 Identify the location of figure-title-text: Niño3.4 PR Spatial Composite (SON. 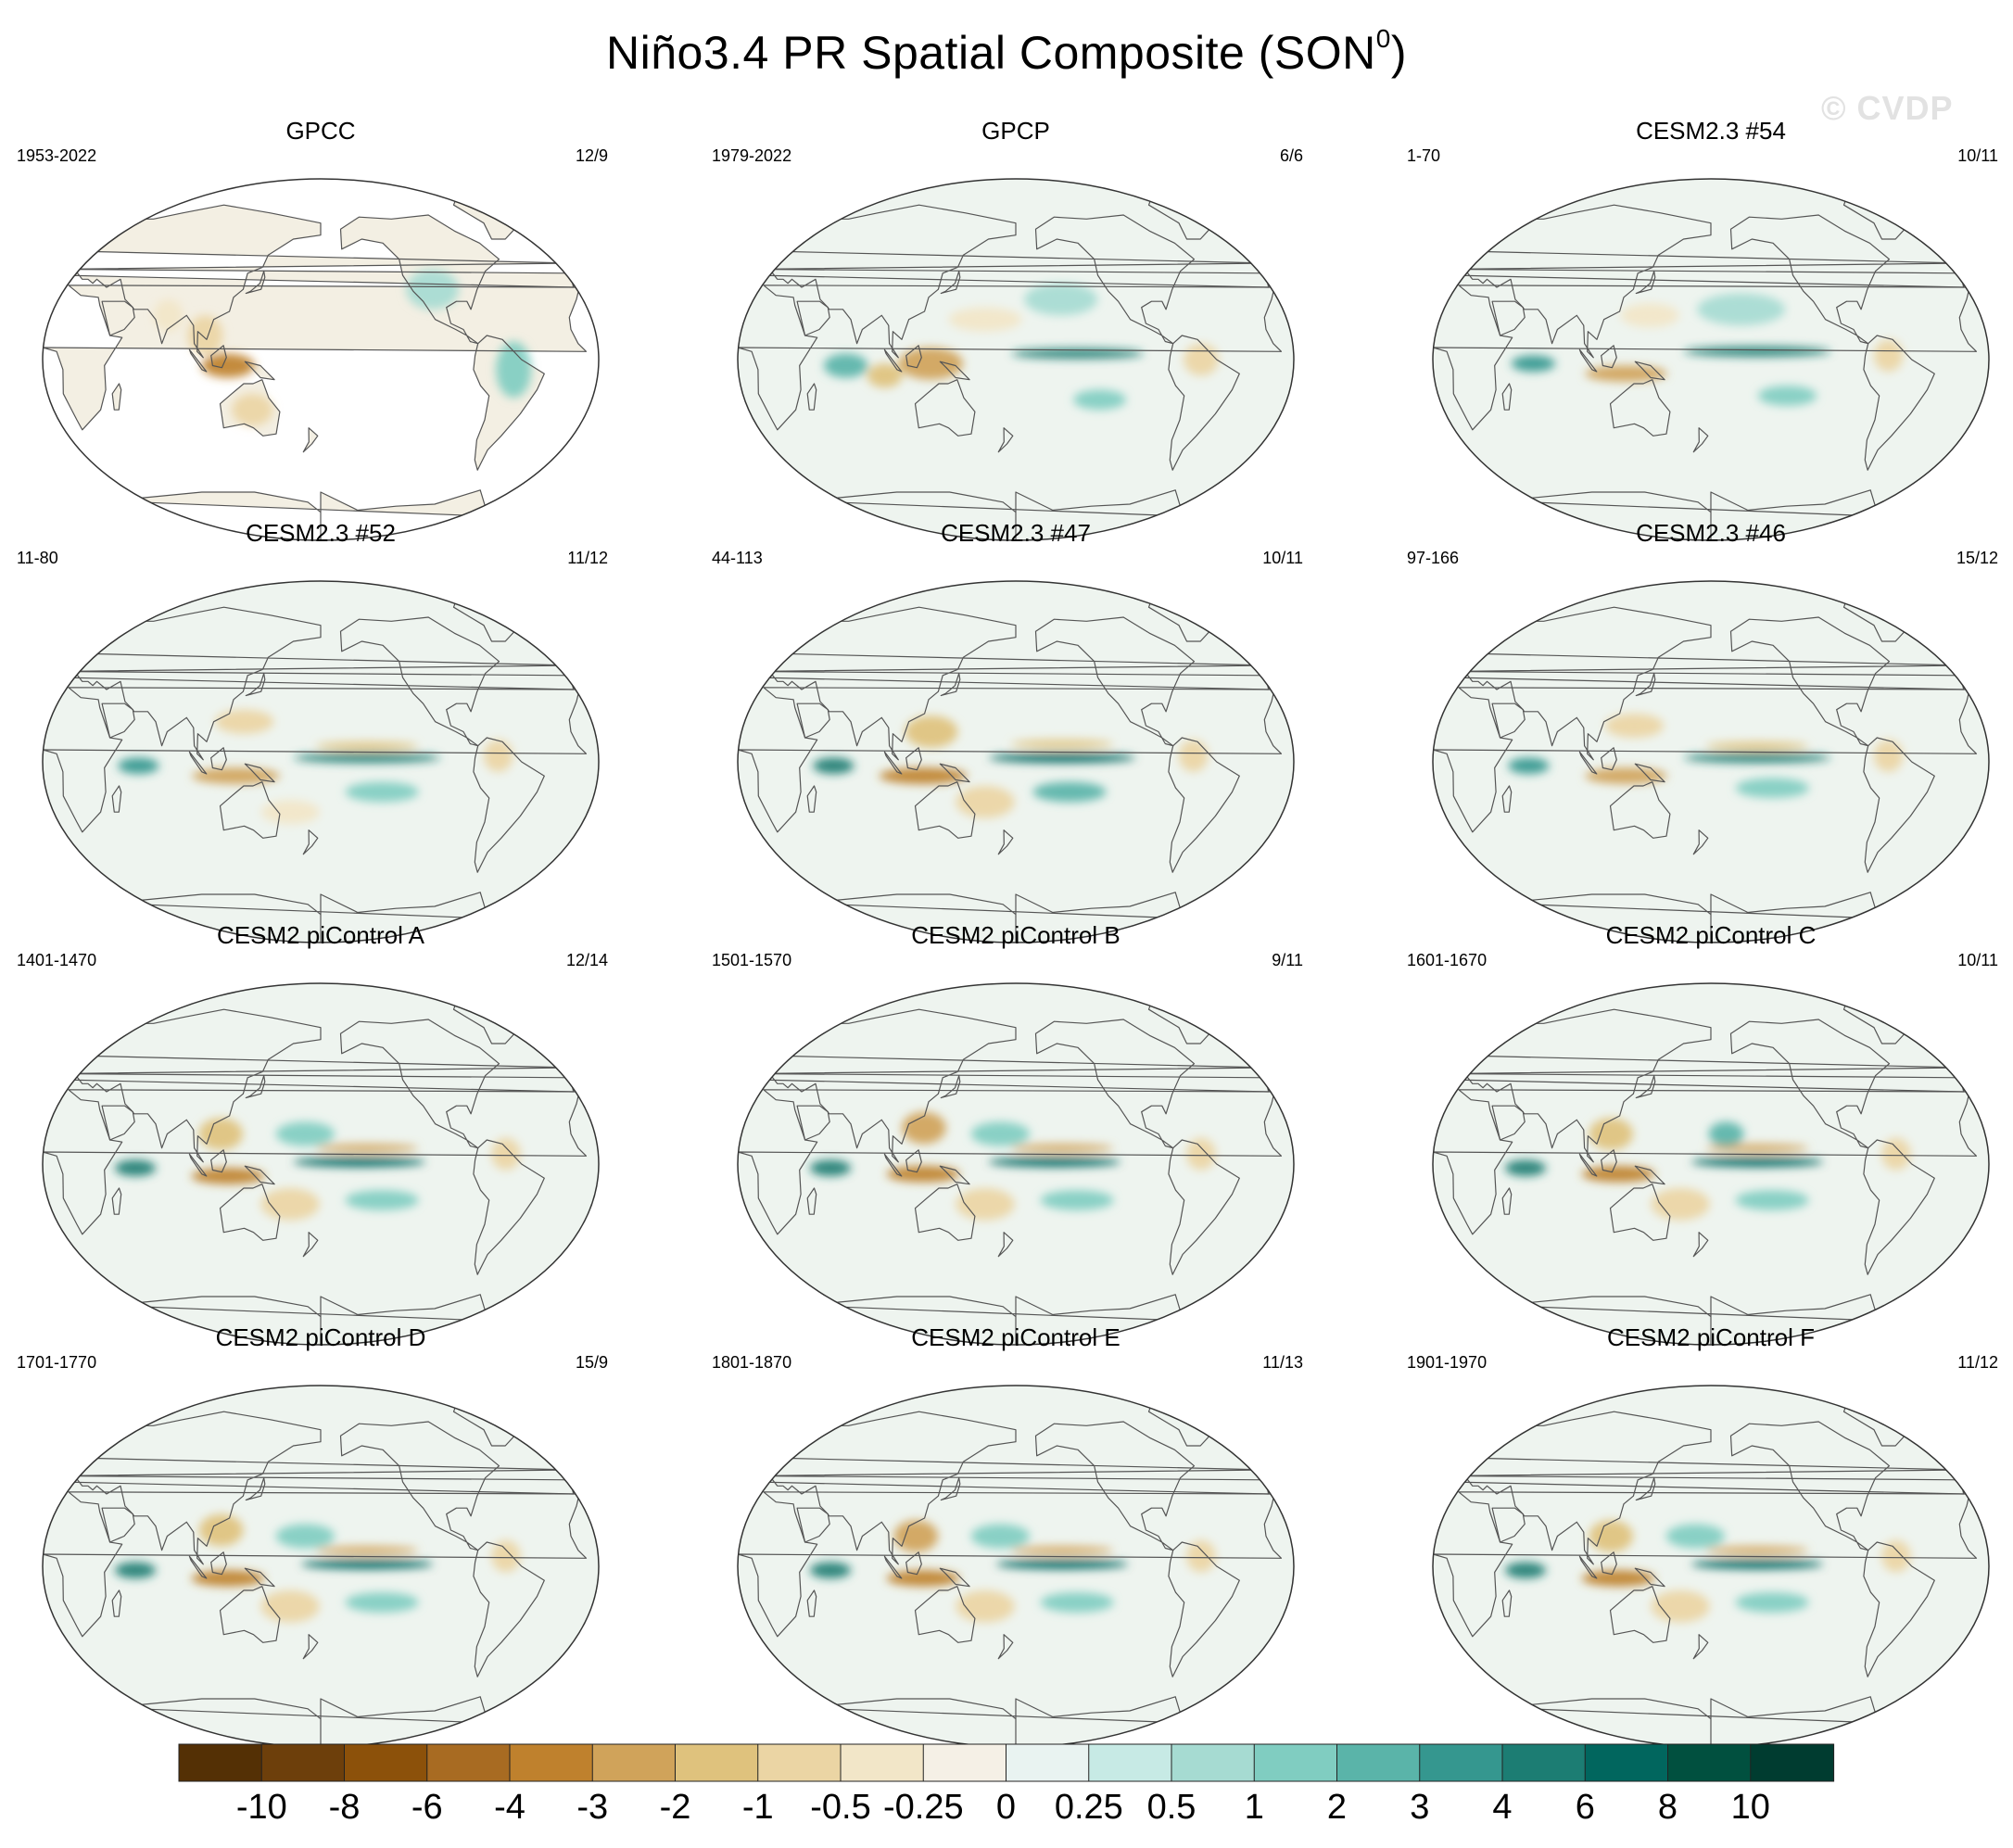
(991, 53).